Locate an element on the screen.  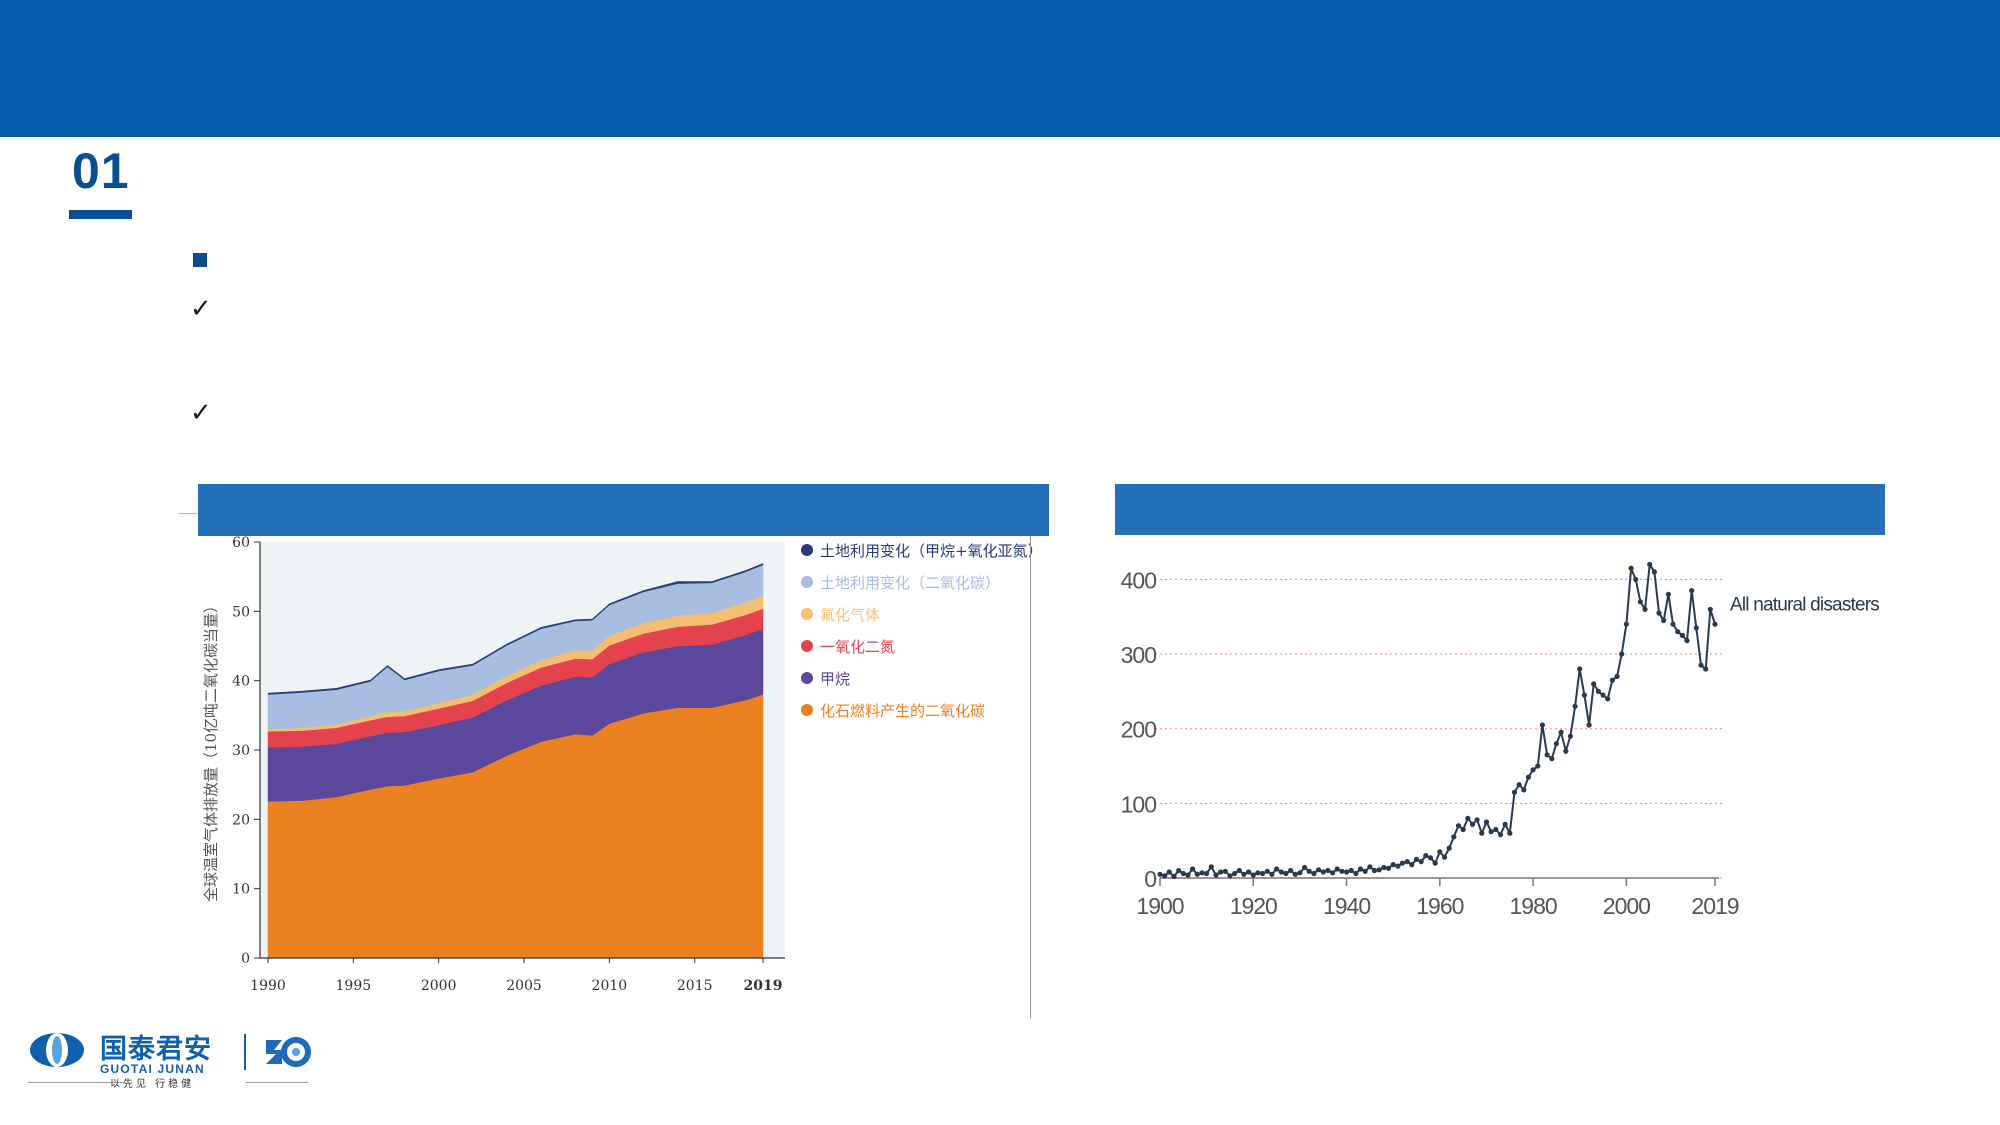
x-tick-label: 2000 is located at coordinates (439, 986).